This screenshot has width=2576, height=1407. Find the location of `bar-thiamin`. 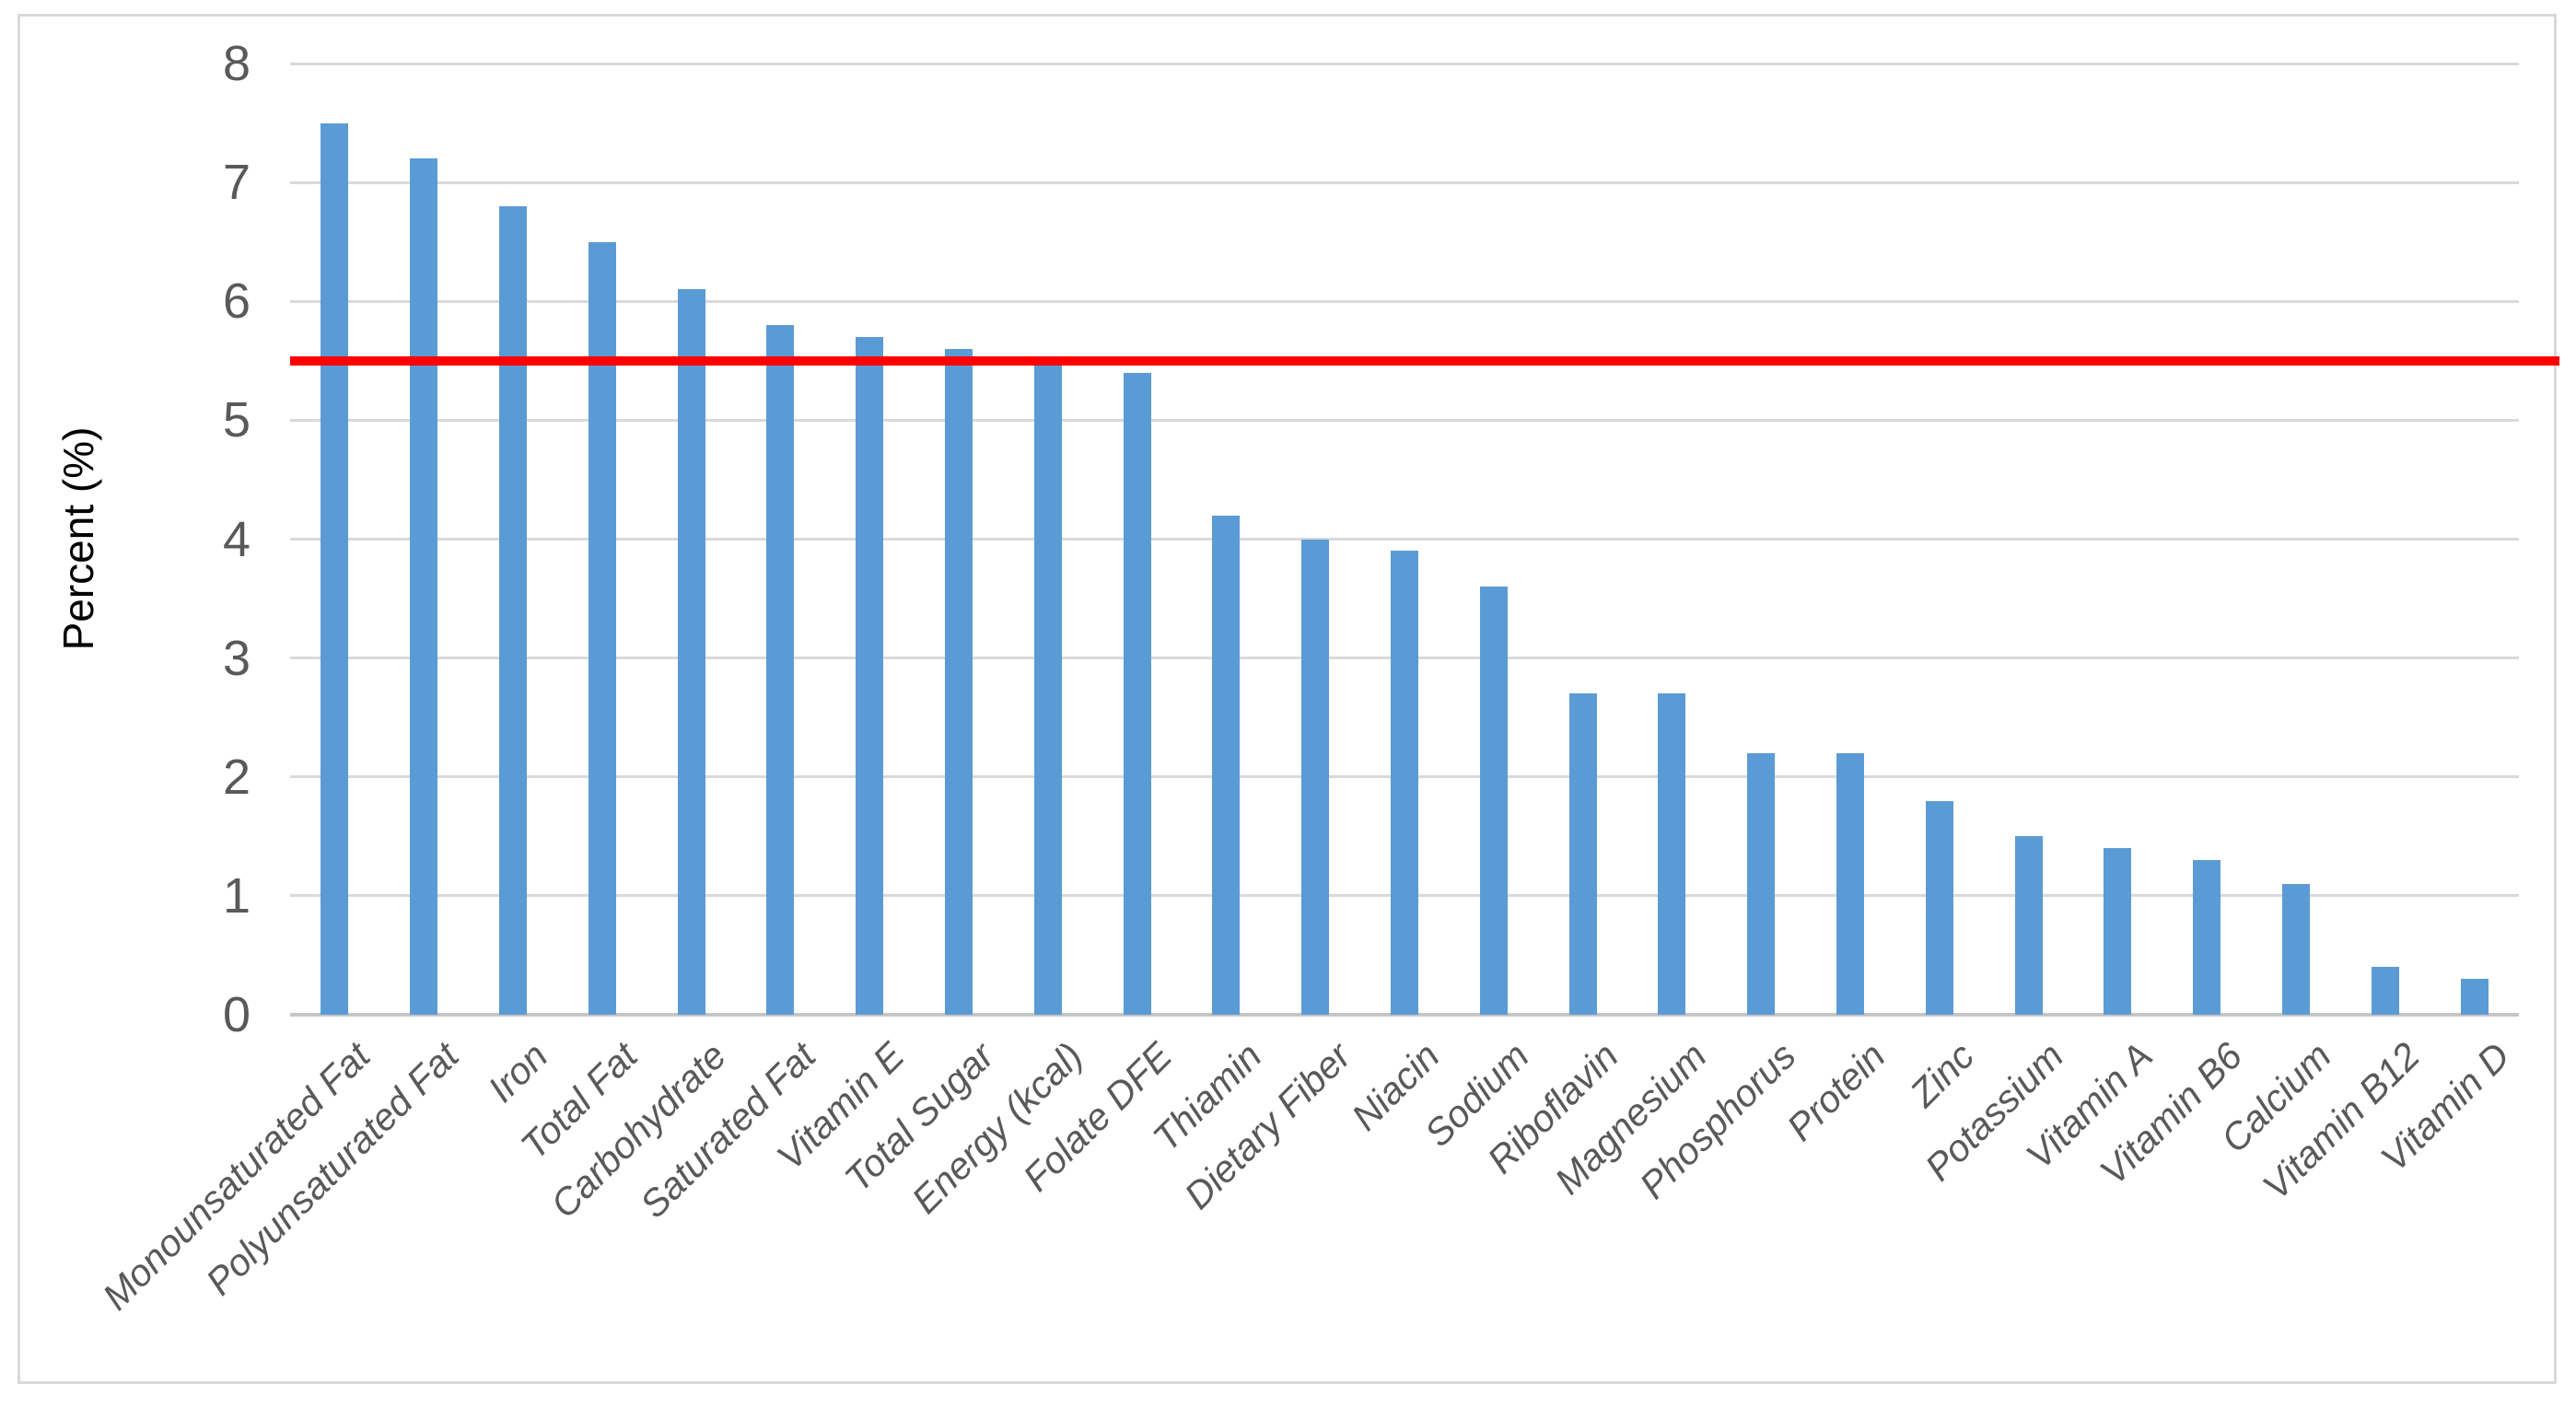

bar-thiamin is located at coordinates (1226, 765).